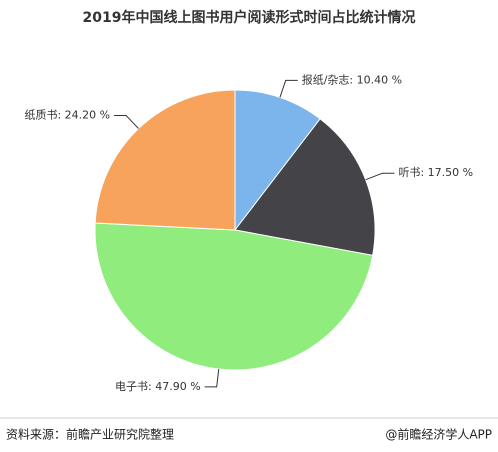  Describe the element at coordinates (409, 172) in the screenshot. I see `label-category: 听书` at that location.